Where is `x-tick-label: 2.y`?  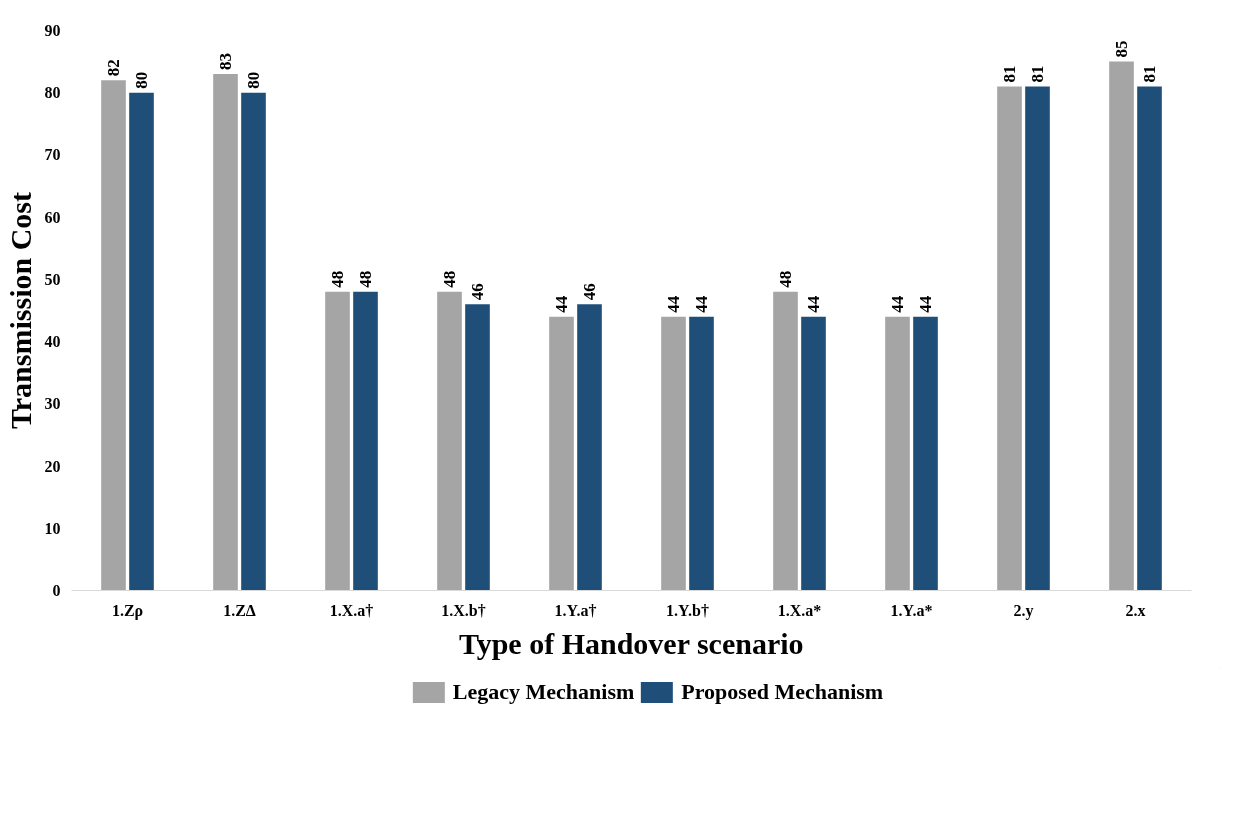 x-tick-label: 2.y is located at coordinates (1023, 610).